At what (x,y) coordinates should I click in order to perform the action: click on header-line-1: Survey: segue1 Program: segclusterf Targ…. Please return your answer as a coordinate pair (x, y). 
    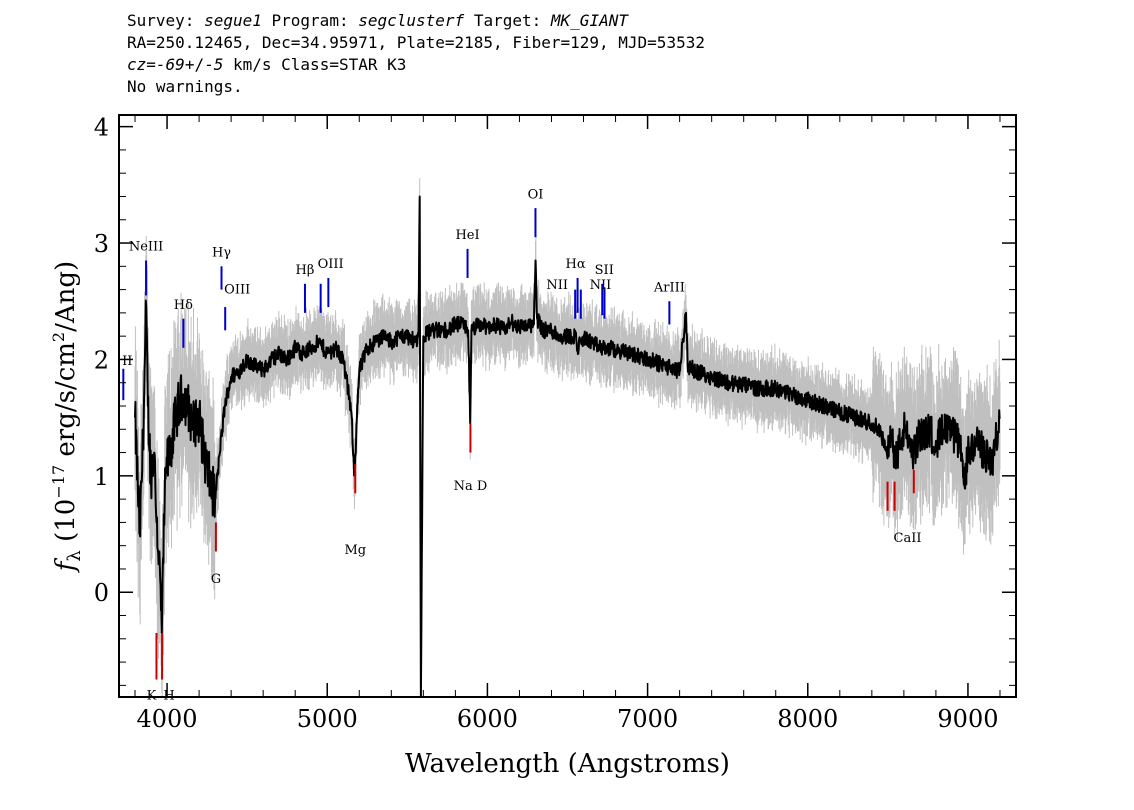
    Looking at the image, I should click on (416, 21).